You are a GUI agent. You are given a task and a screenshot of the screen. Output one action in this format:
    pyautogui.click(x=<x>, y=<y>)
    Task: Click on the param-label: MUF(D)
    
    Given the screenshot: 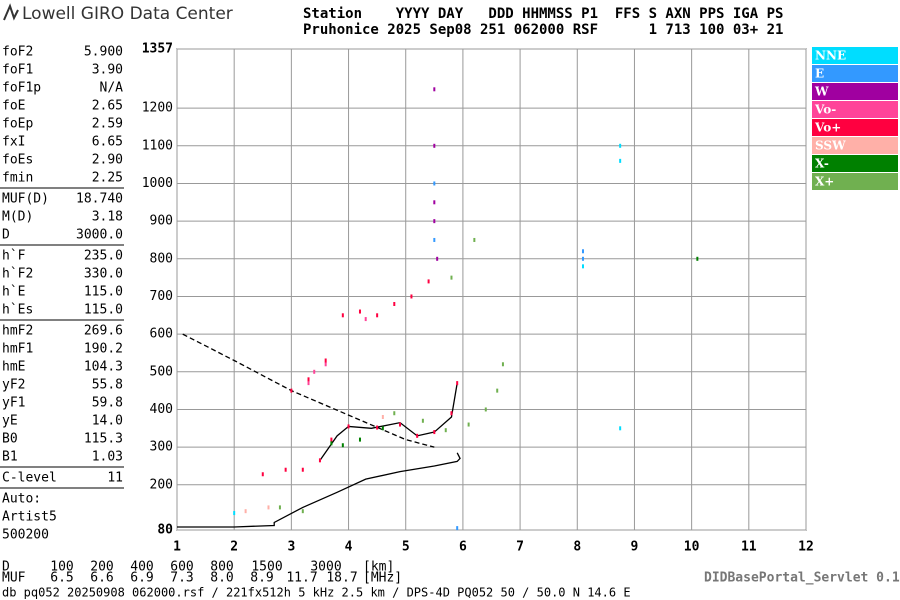 What is the action you would take?
    pyautogui.click(x=25, y=199)
    